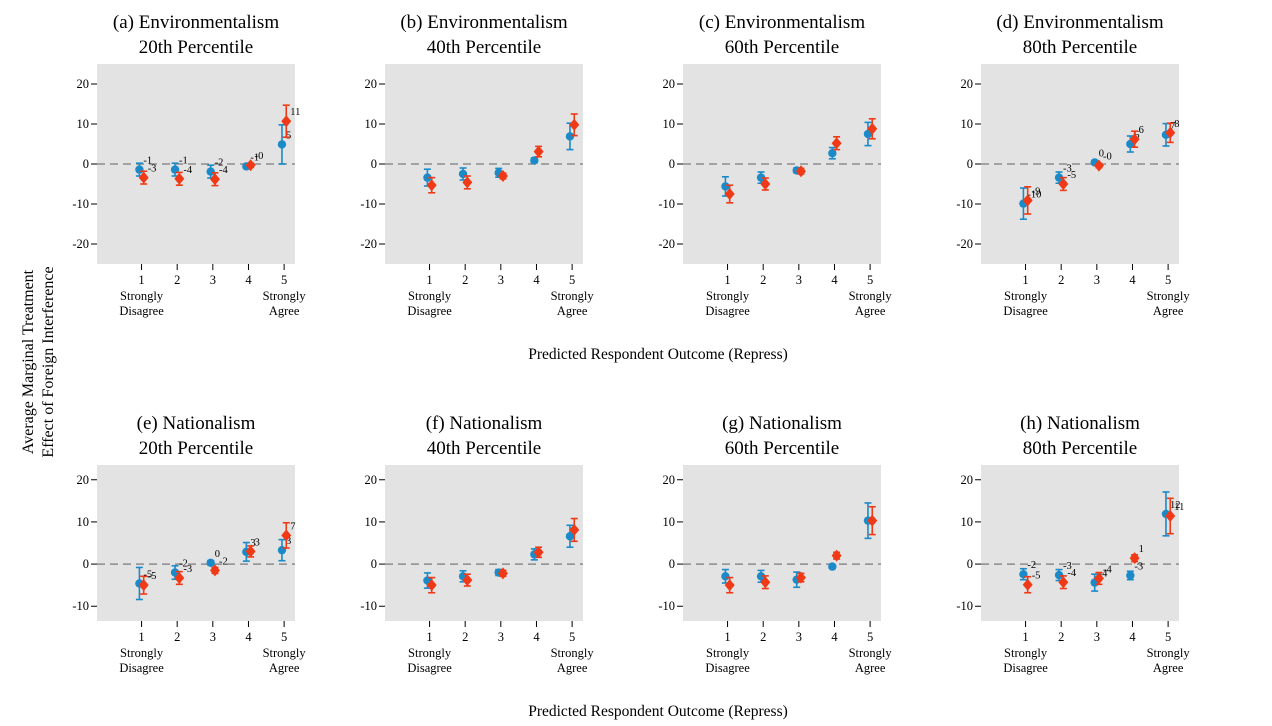 This screenshot has width=1272, height=726. Describe the element at coordinates (728, 653) in the screenshot. I see `x-end-label-left: Strongly` at that location.